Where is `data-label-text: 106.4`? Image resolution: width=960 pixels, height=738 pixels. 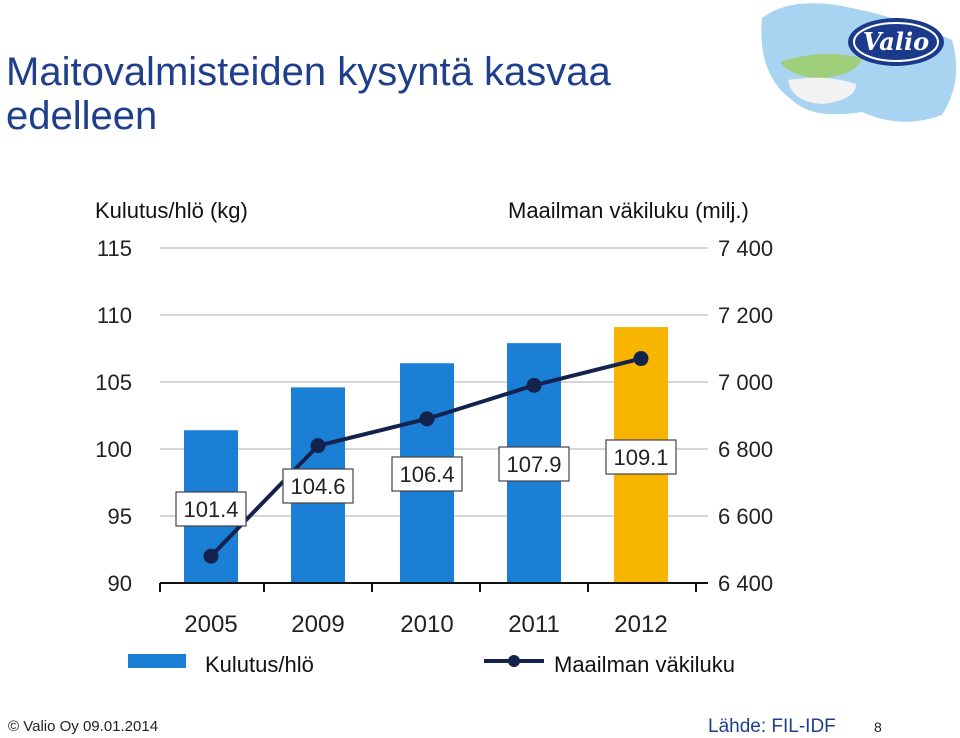 data-label-text: 106.4 is located at coordinates (426, 474).